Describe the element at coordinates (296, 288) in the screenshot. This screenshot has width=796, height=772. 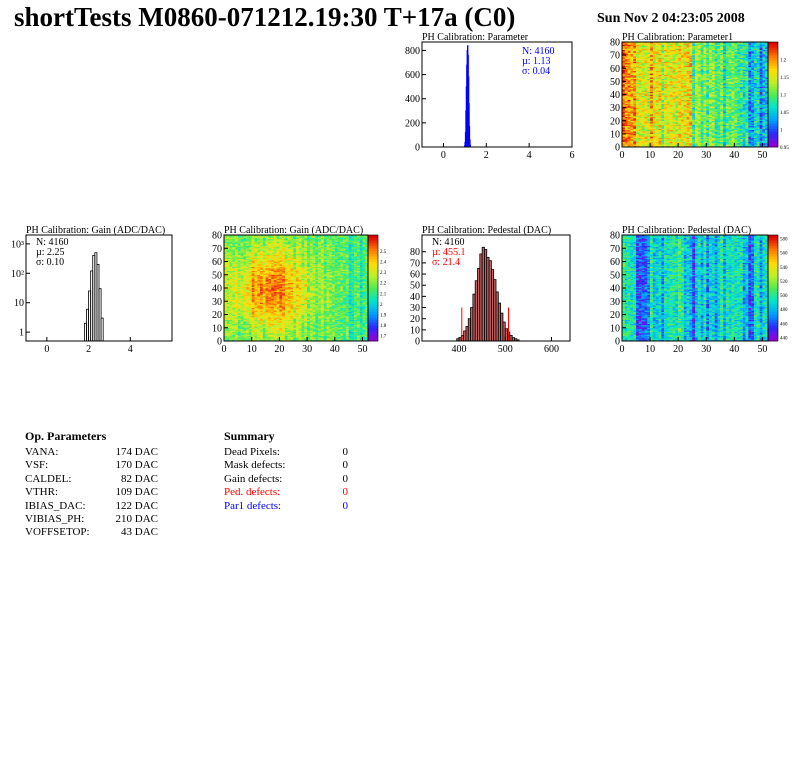
I see `heatmap-cells` at that location.